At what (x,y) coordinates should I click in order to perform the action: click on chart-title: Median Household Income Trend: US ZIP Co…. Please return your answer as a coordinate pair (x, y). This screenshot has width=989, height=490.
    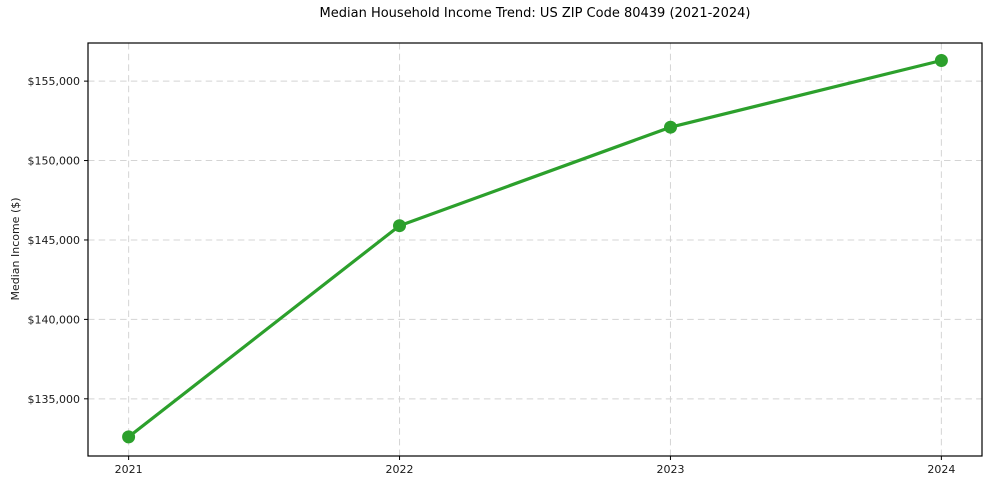
    Looking at the image, I should click on (535, 13).